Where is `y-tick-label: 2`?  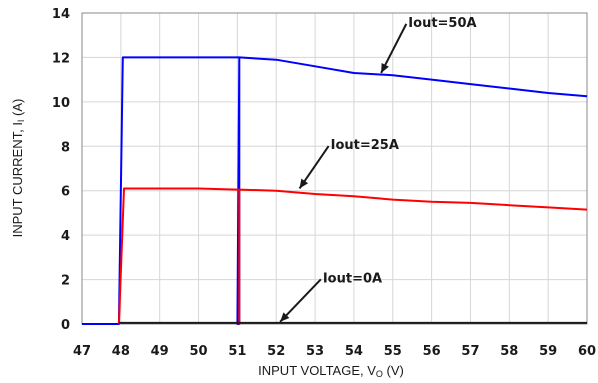
y-tick-label: 2 is located at coordinates (65, 281).